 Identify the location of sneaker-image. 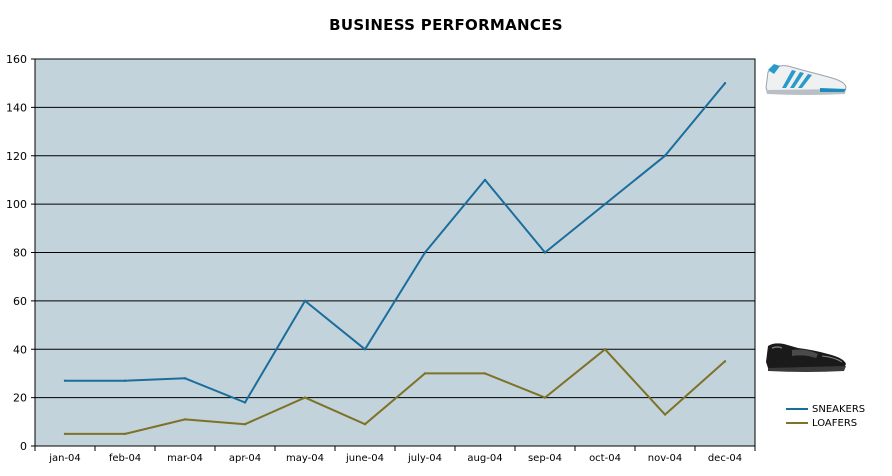
(806, 79).